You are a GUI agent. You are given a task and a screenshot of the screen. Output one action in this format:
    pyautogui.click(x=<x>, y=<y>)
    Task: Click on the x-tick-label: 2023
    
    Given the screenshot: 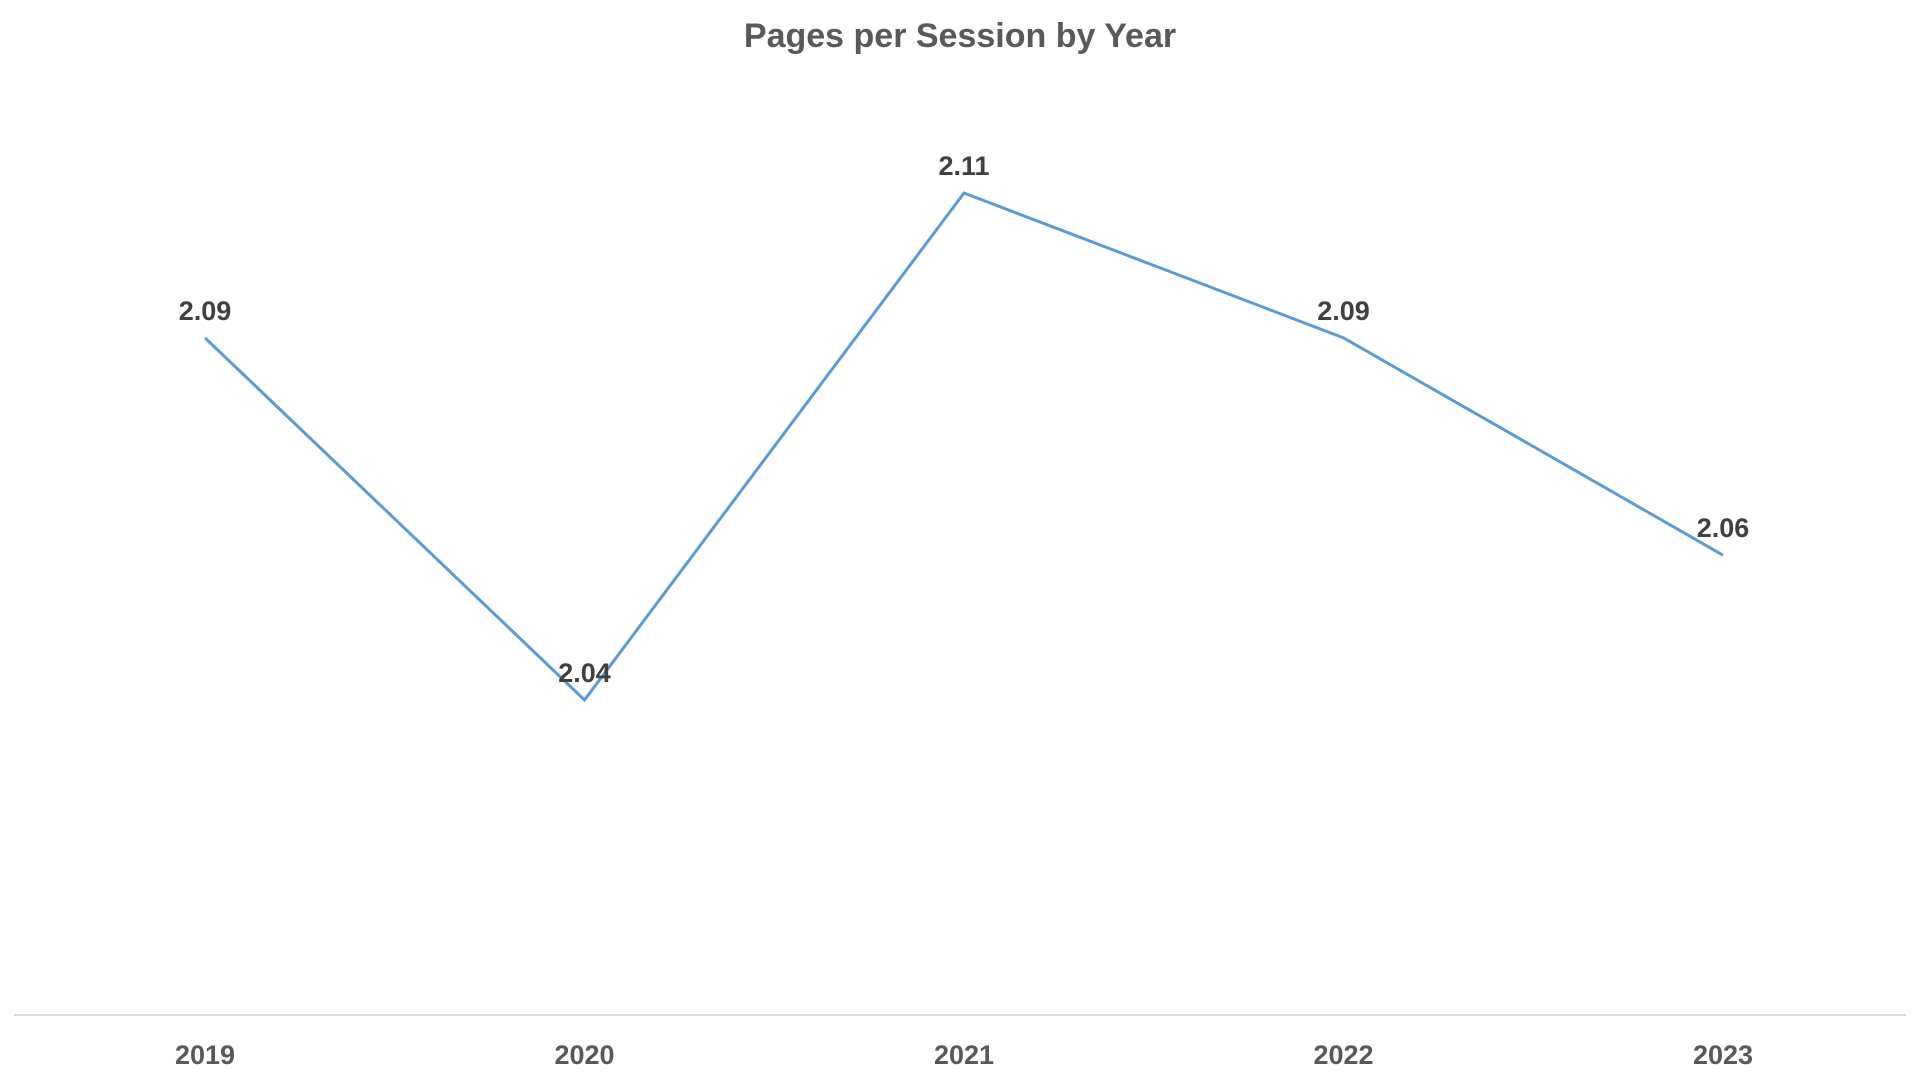 What is the action you would take?
    pyautogui.click(x=1723, y=1055)
    